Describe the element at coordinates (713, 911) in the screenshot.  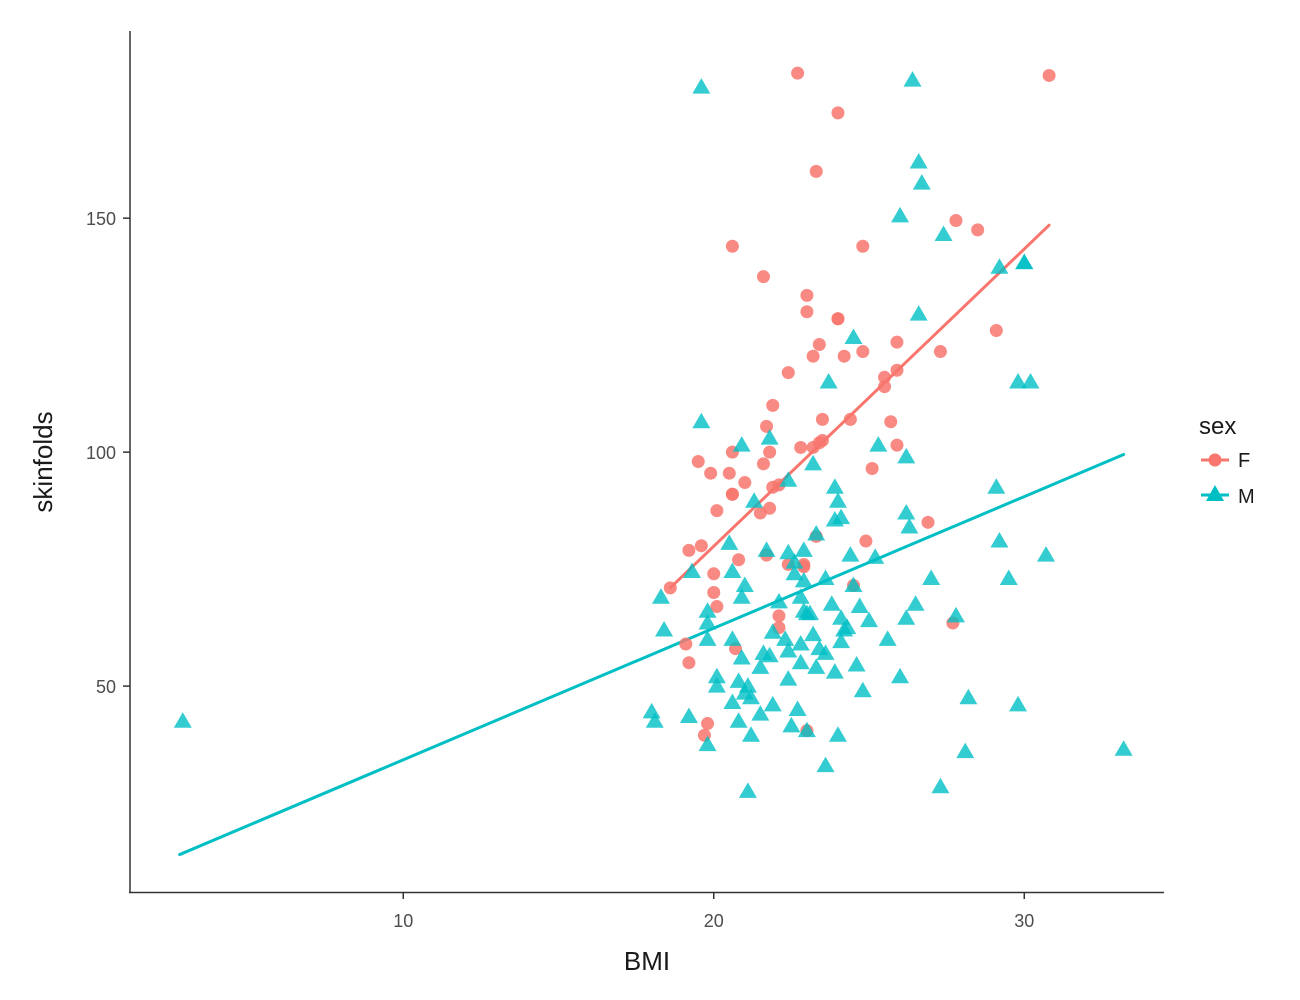
I see `x-axis-ticks: 10 20 30` at that location.